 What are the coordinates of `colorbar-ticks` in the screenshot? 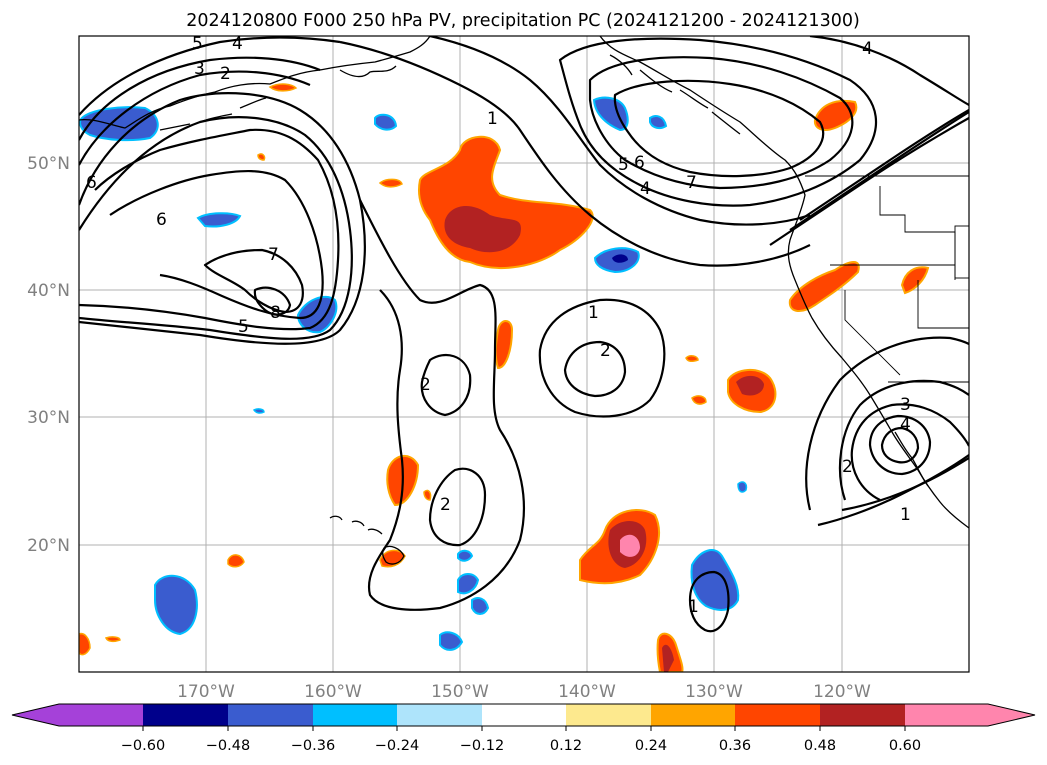 It's located at (524, 728).